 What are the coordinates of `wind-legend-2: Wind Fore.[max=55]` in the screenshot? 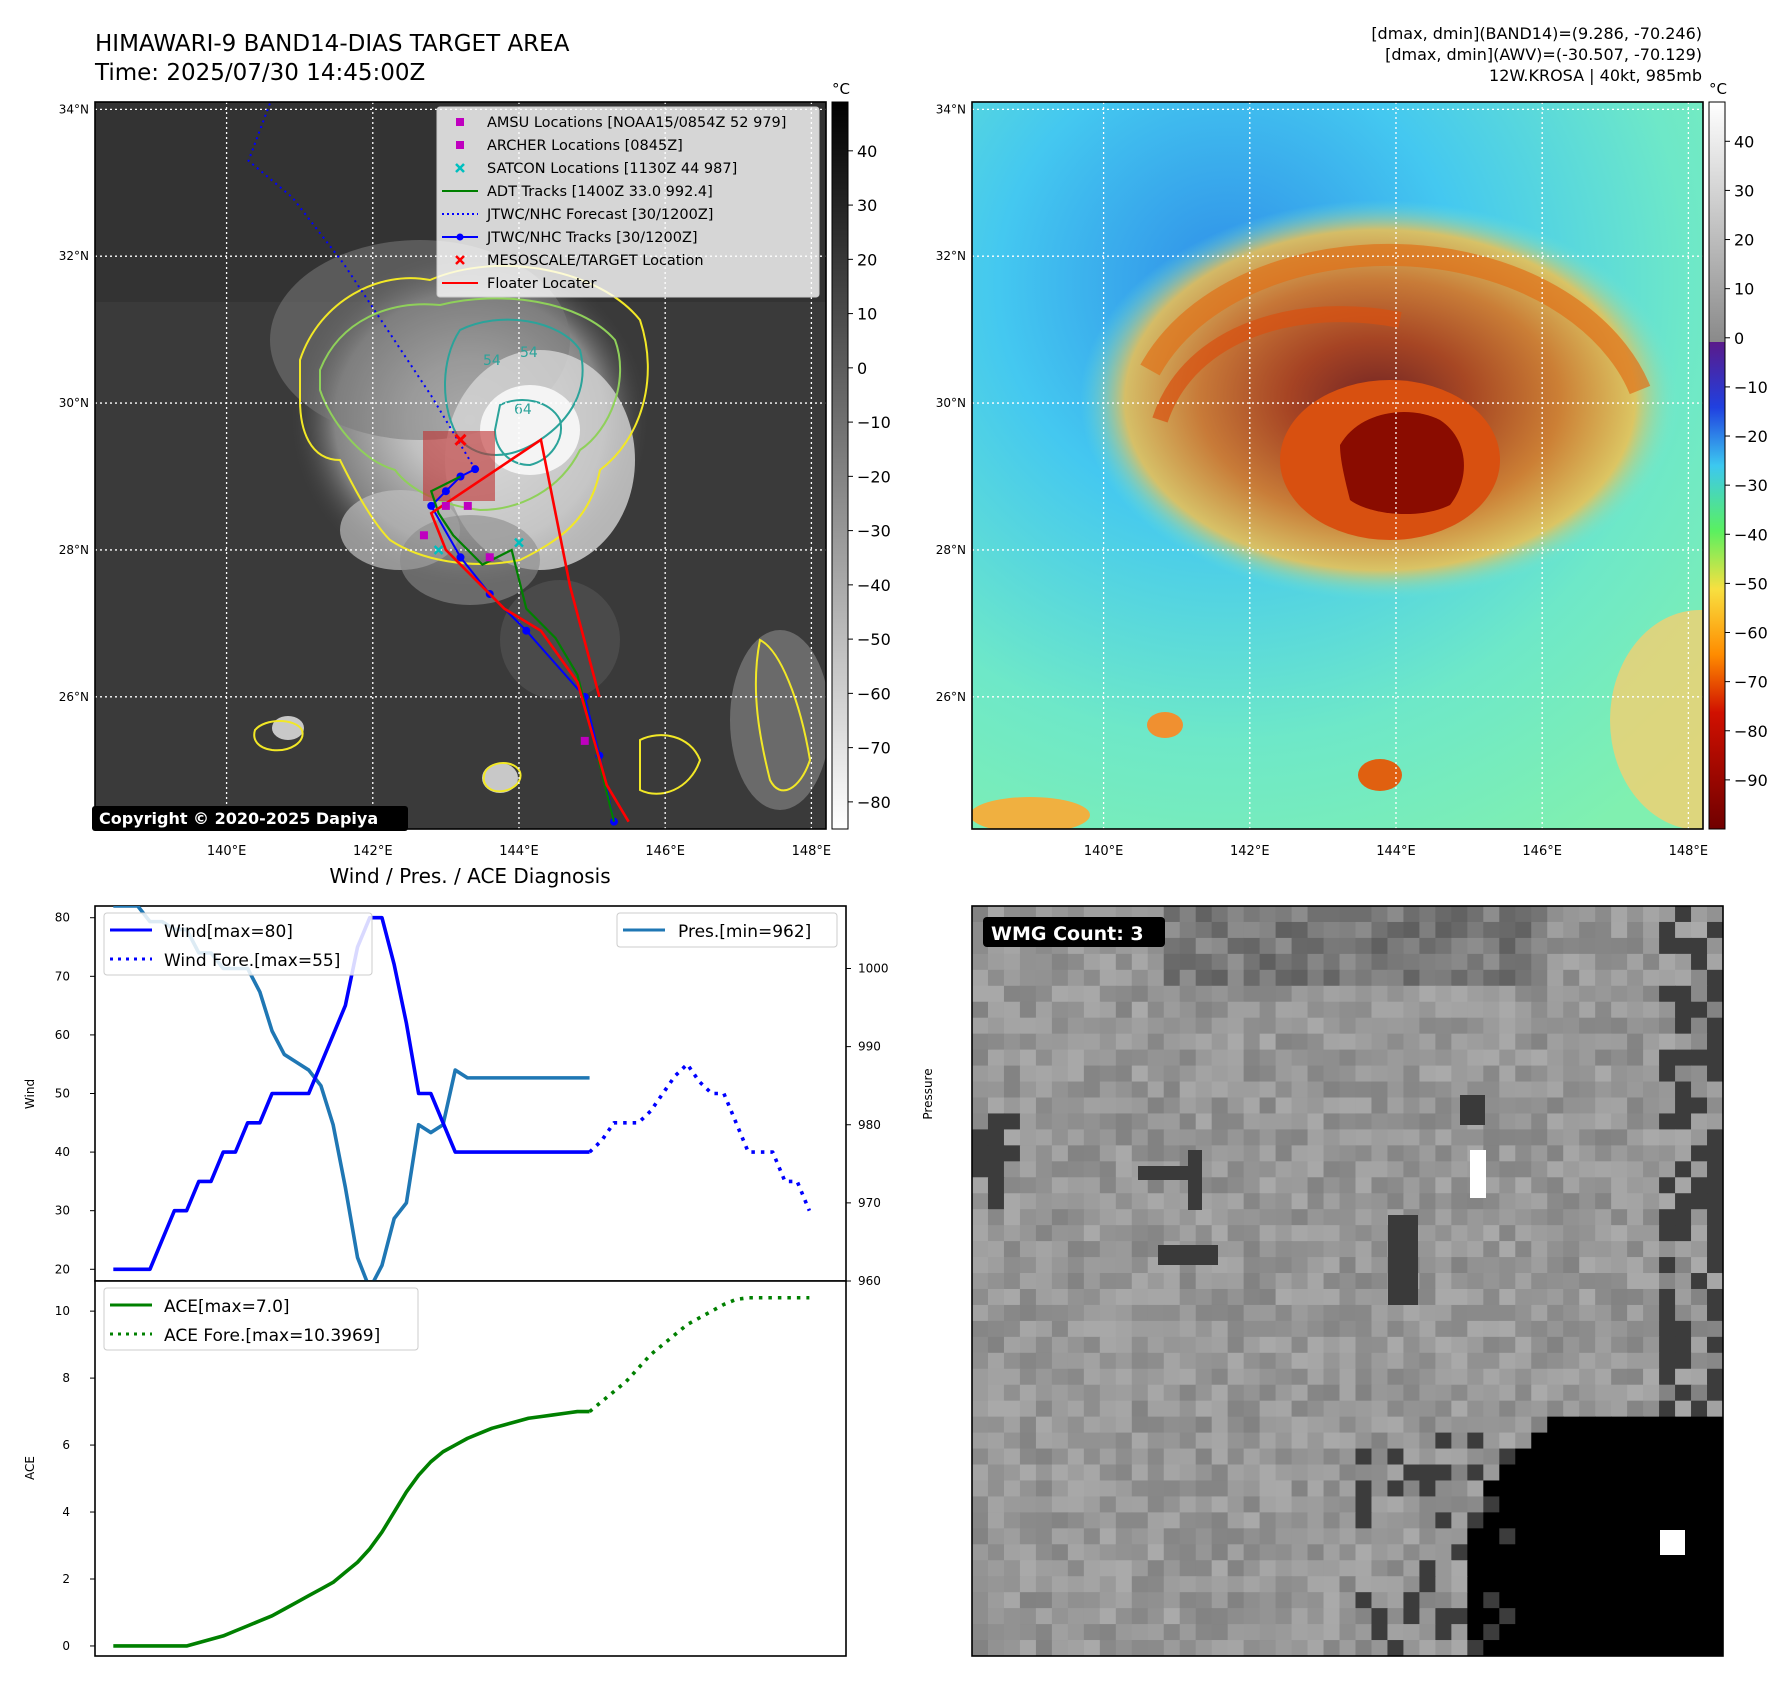 It's located at (252, 961).